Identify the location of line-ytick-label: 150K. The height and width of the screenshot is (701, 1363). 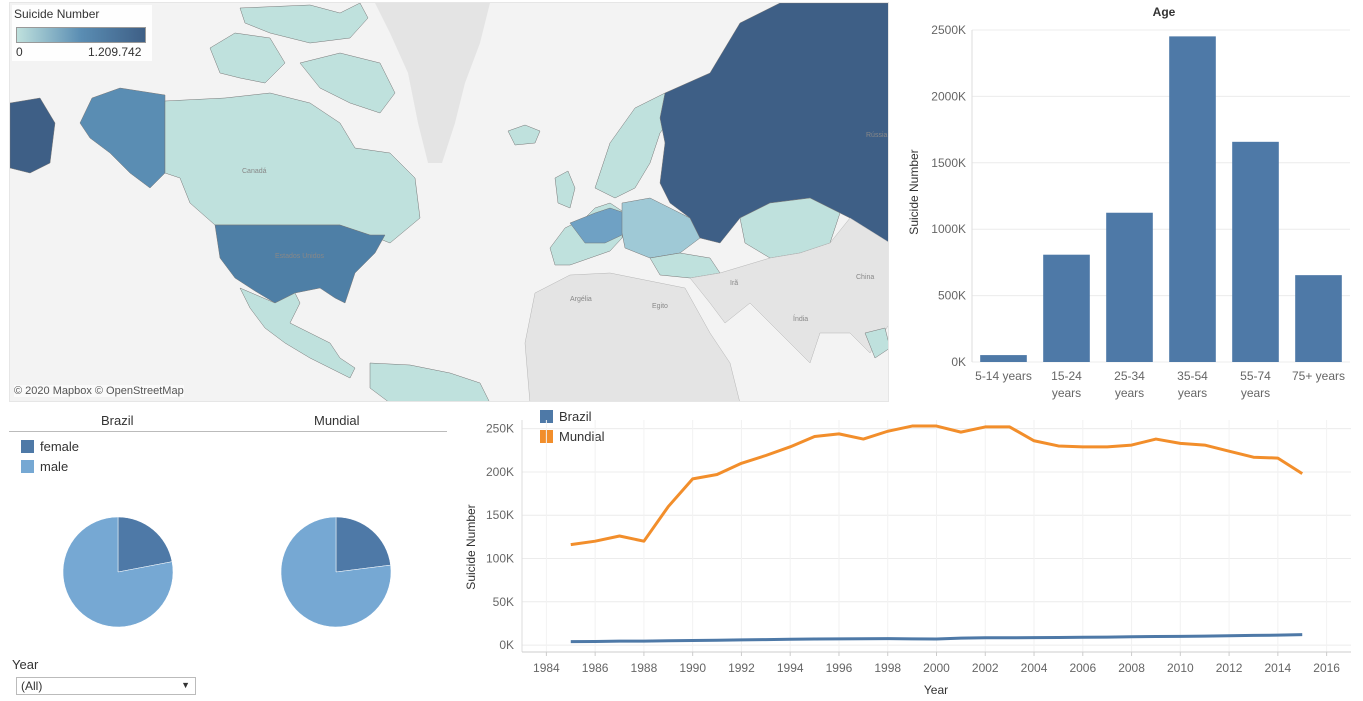
(500, 515).